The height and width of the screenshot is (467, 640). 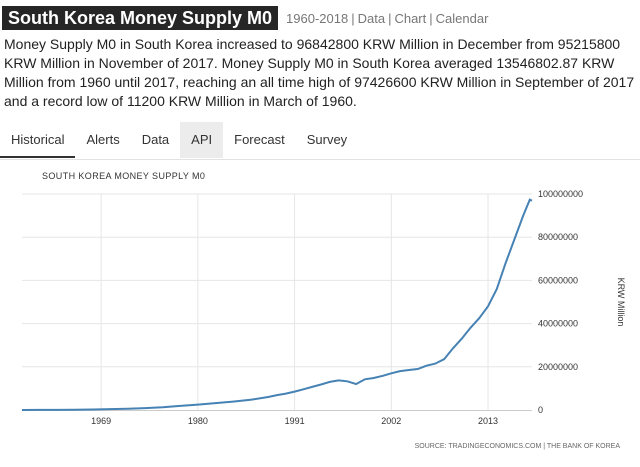 I want to click on tab-alerts: Alerts, so click(x=103, y=139).